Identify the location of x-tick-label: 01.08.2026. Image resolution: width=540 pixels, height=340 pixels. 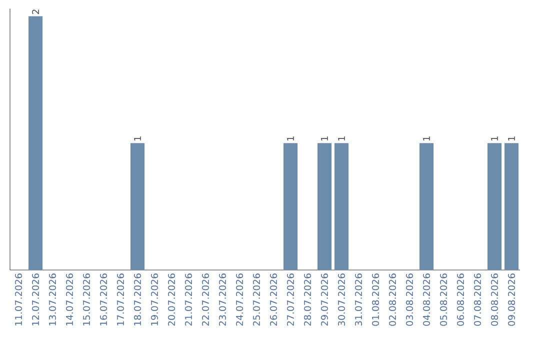
(376, 300).